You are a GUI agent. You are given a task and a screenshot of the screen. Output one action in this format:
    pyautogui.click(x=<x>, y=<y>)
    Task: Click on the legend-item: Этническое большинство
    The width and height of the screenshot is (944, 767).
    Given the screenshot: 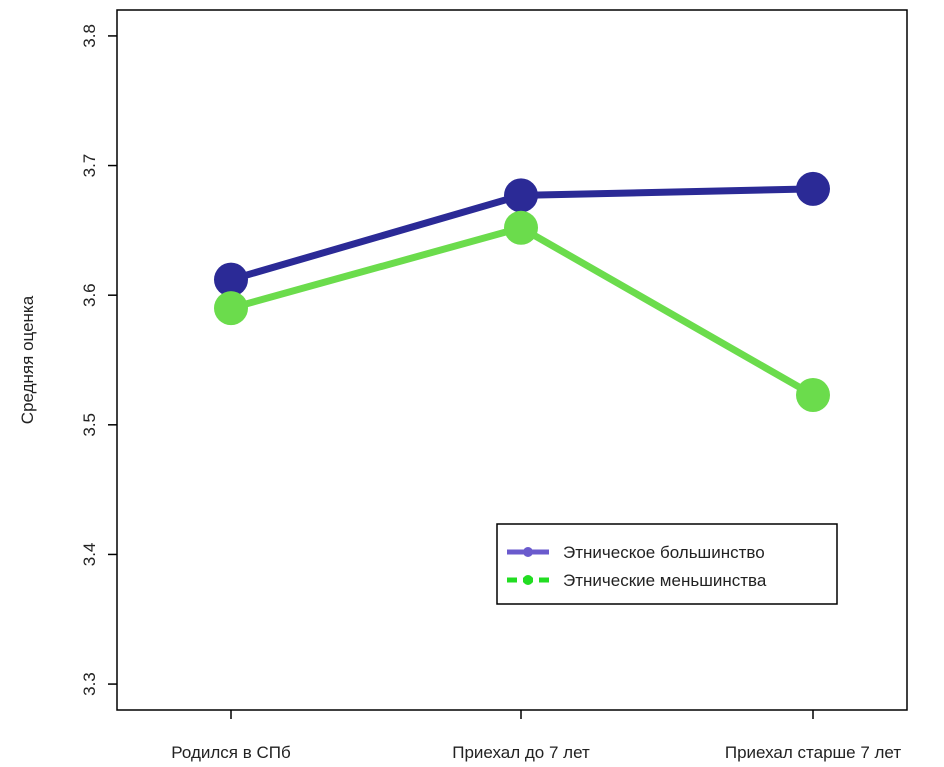 What is the action you would take?
    pyautogui.click(x=636, y=552)
    